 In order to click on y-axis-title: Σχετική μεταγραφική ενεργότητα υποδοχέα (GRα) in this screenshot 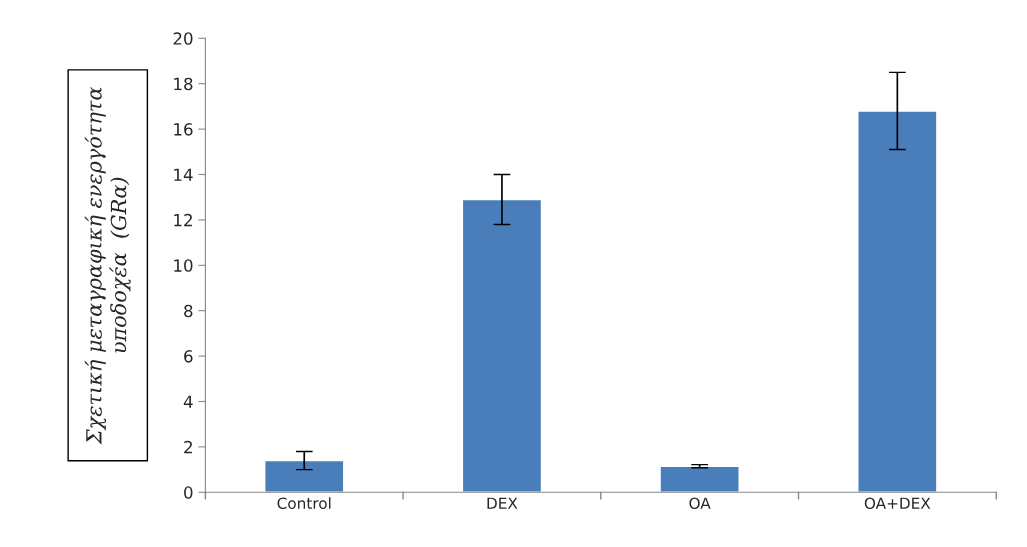, I will do `click(107, 265)`.